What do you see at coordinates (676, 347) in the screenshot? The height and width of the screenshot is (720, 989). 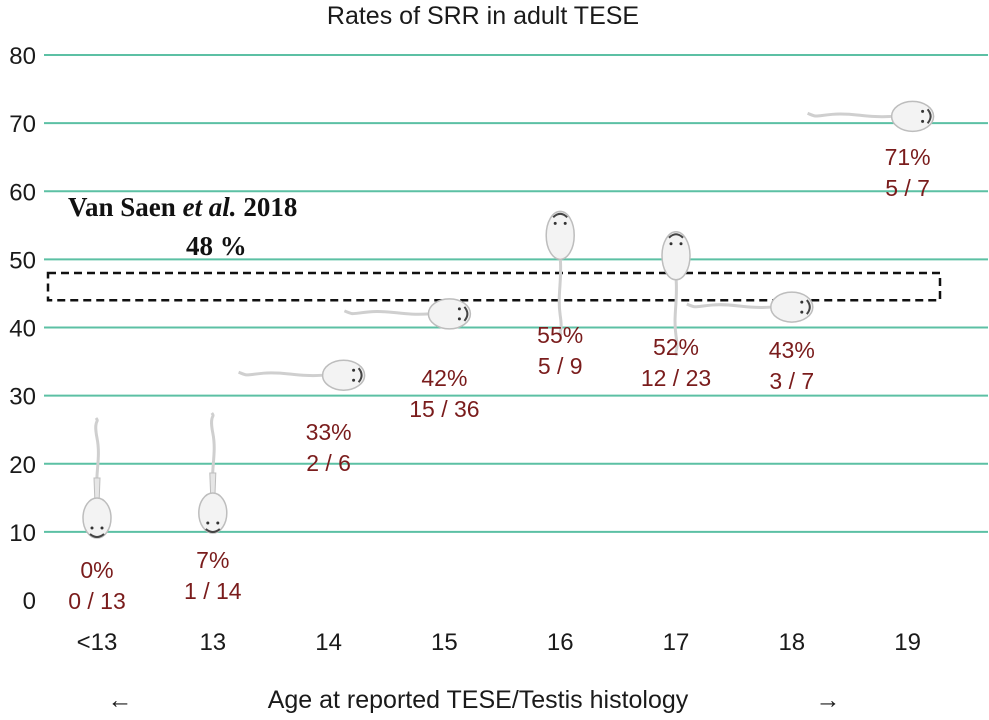 I see `data-label-percent: 52%` at bounding box center [676, 347].